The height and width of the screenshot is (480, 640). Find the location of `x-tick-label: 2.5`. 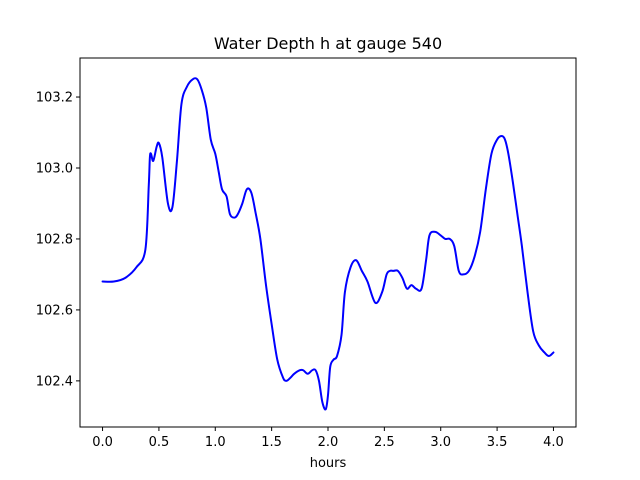

x-tick-label: 2.5 is located at coordinates (384, 442).